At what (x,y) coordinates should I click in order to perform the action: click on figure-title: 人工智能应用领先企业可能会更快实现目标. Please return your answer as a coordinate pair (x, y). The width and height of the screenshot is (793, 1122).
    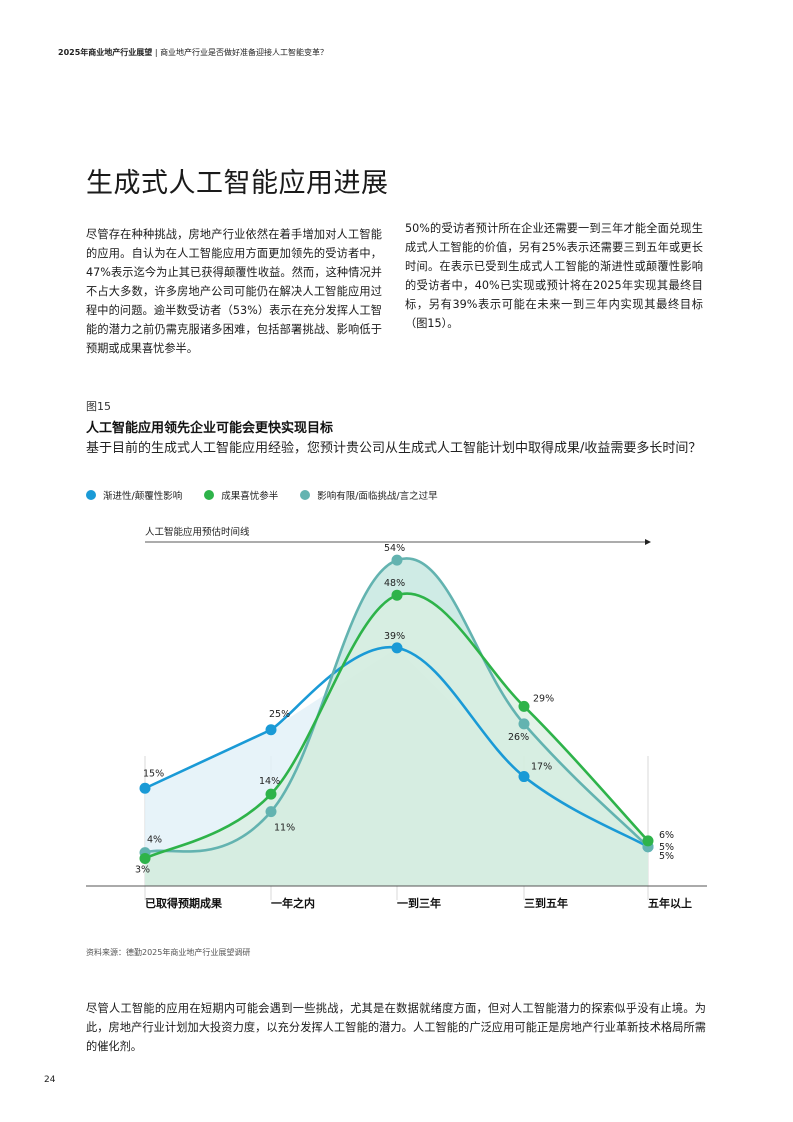
    Looking at the image, I should click on (210, 428).